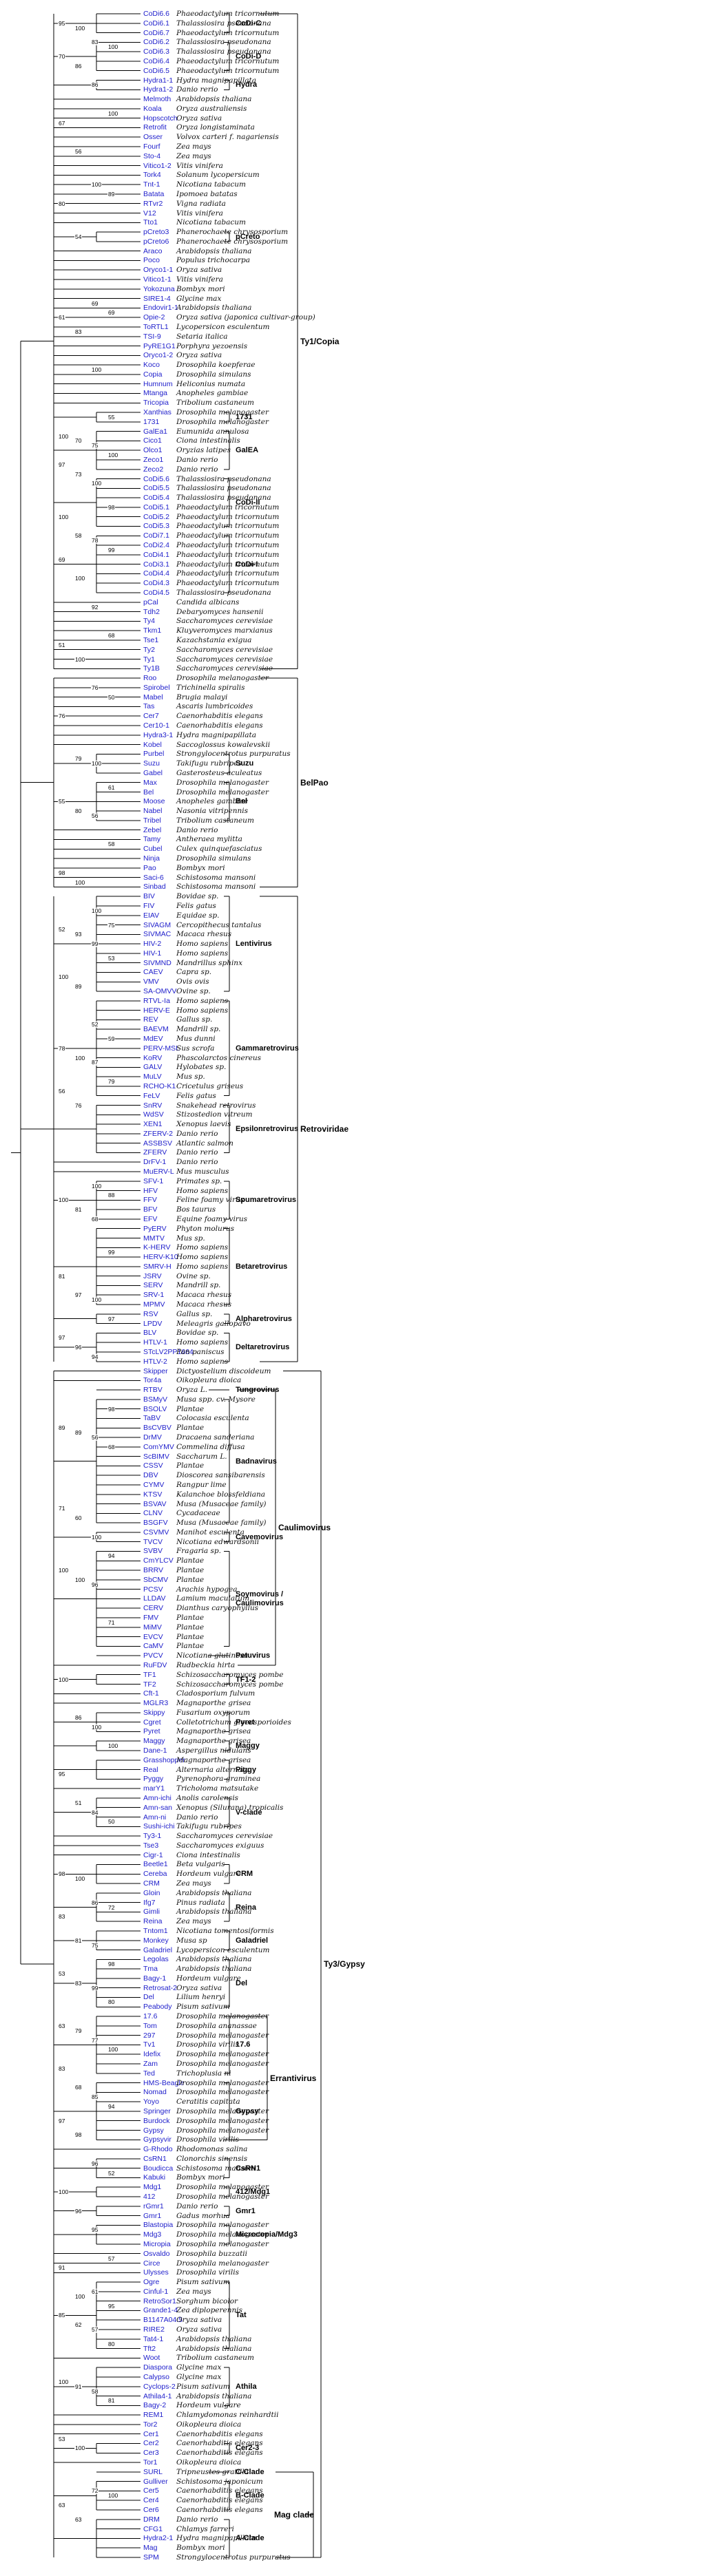 Image resolution: width=706 pixels, height=2576 pixels. What do you see at coordinates (151, 1846) in the screenshot?
I see `taxon-label: Tse3` at bounding box center [151, 1846].